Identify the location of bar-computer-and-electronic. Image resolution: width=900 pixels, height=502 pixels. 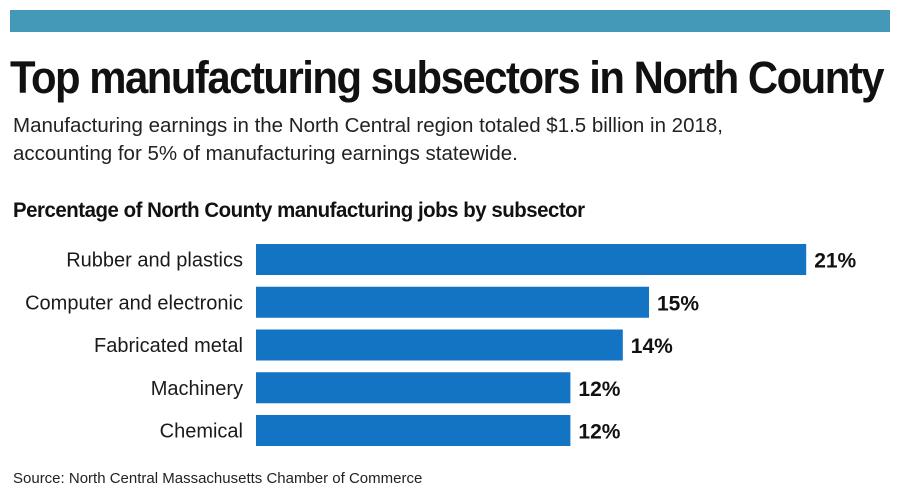
(452, 302).